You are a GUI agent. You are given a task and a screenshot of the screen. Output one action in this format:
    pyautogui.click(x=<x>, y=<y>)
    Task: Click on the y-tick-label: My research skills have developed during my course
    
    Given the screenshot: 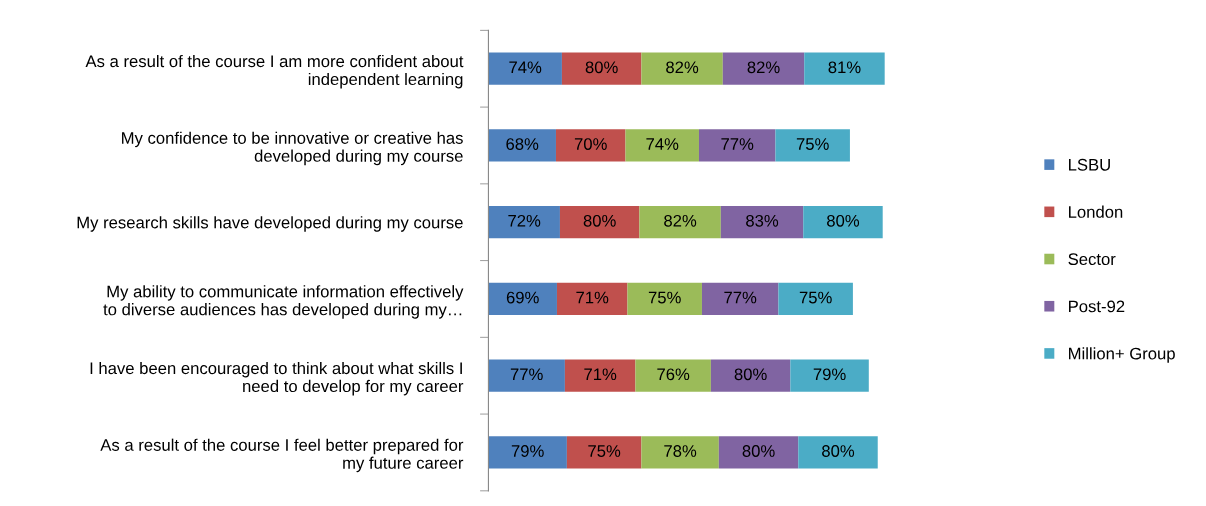 What is the action you would take?
    pyautogui.click(x=270, y=224)
    